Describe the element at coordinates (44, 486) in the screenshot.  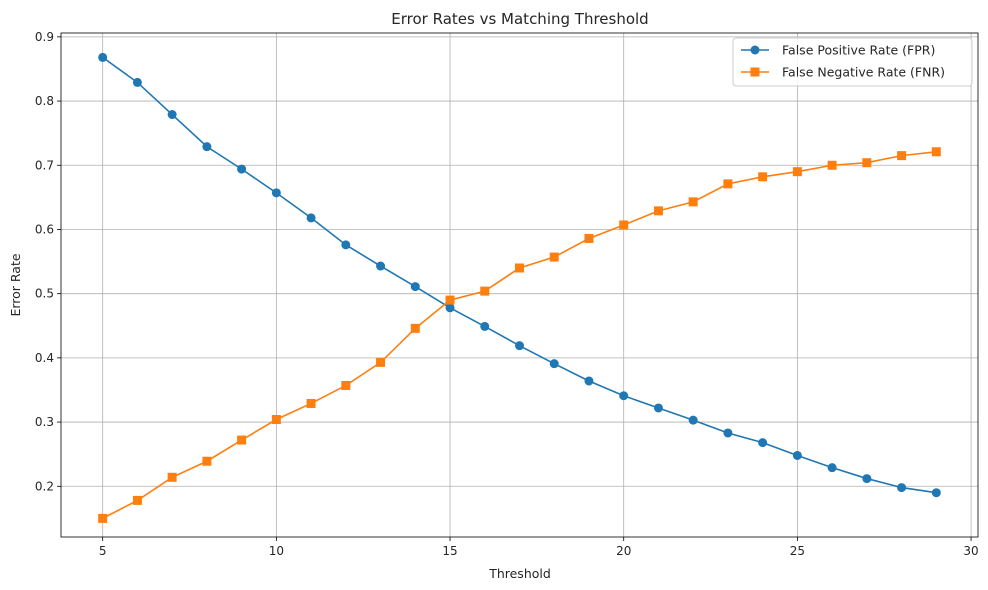
I see `y-tick-label: 0.2` at that location.